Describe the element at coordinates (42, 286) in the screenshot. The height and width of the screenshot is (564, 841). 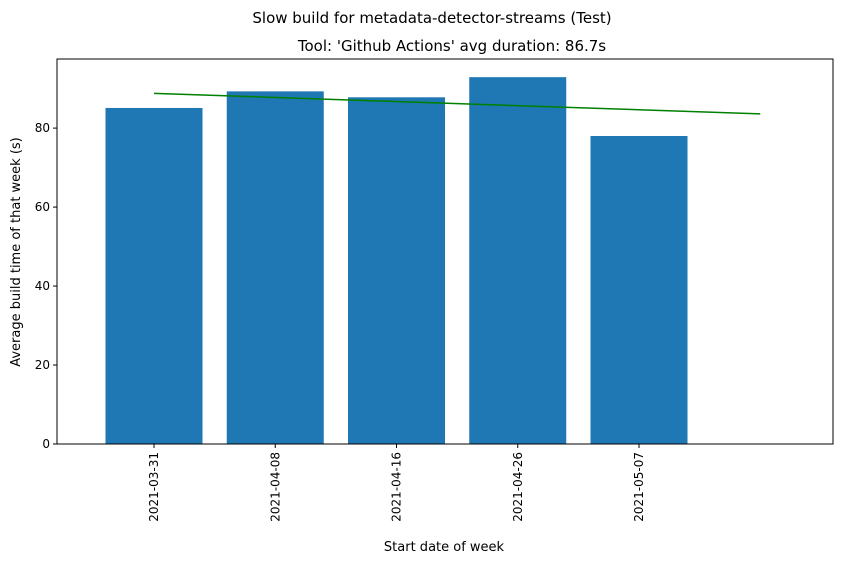
I see `y-tick-label: 40` at that location.